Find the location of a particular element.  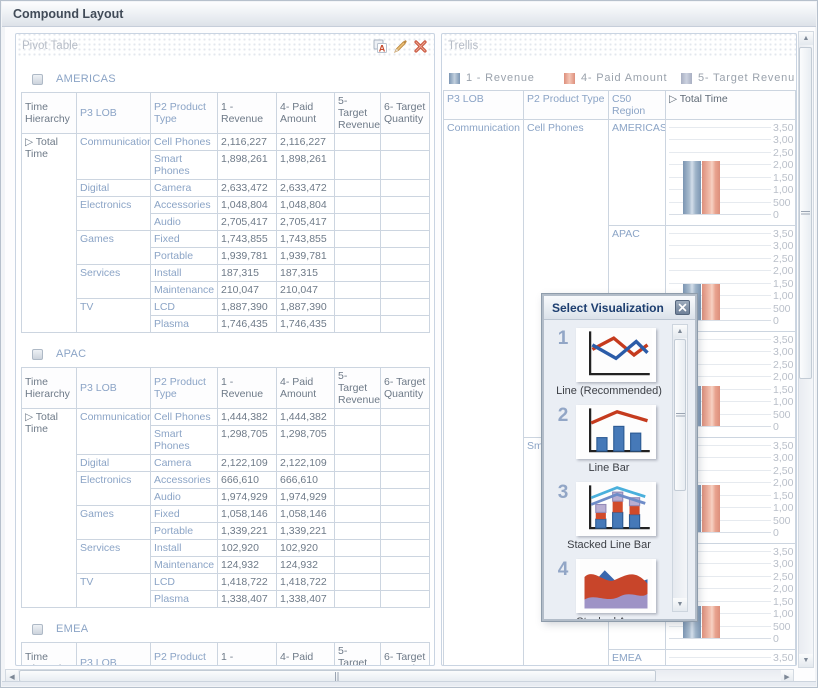

delete-x-icon is located at coordinates (420, 46).